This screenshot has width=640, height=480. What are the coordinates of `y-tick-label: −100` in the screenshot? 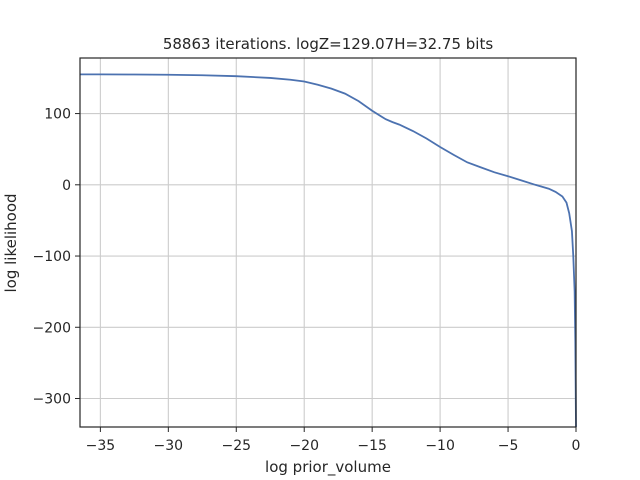 It's located at (52, 257).